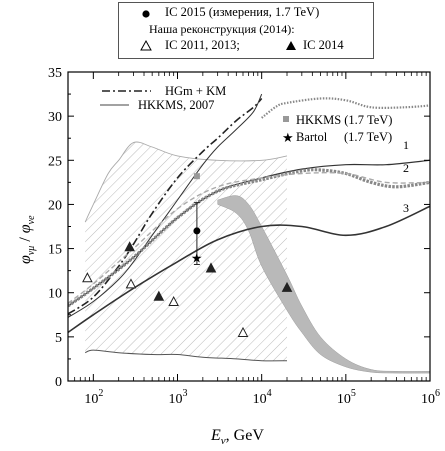 This screenshot has height=451, width=445. What do you see at coordinates (55, 294) in the screenshot?
I see `y-tick-label-10: 10` at bounding box center [55, 294].